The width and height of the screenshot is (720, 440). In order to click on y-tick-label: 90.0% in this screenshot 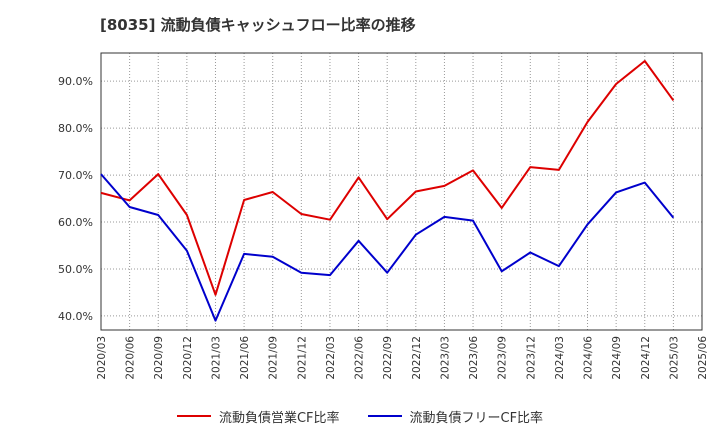, I will do `click(75, 81)`.